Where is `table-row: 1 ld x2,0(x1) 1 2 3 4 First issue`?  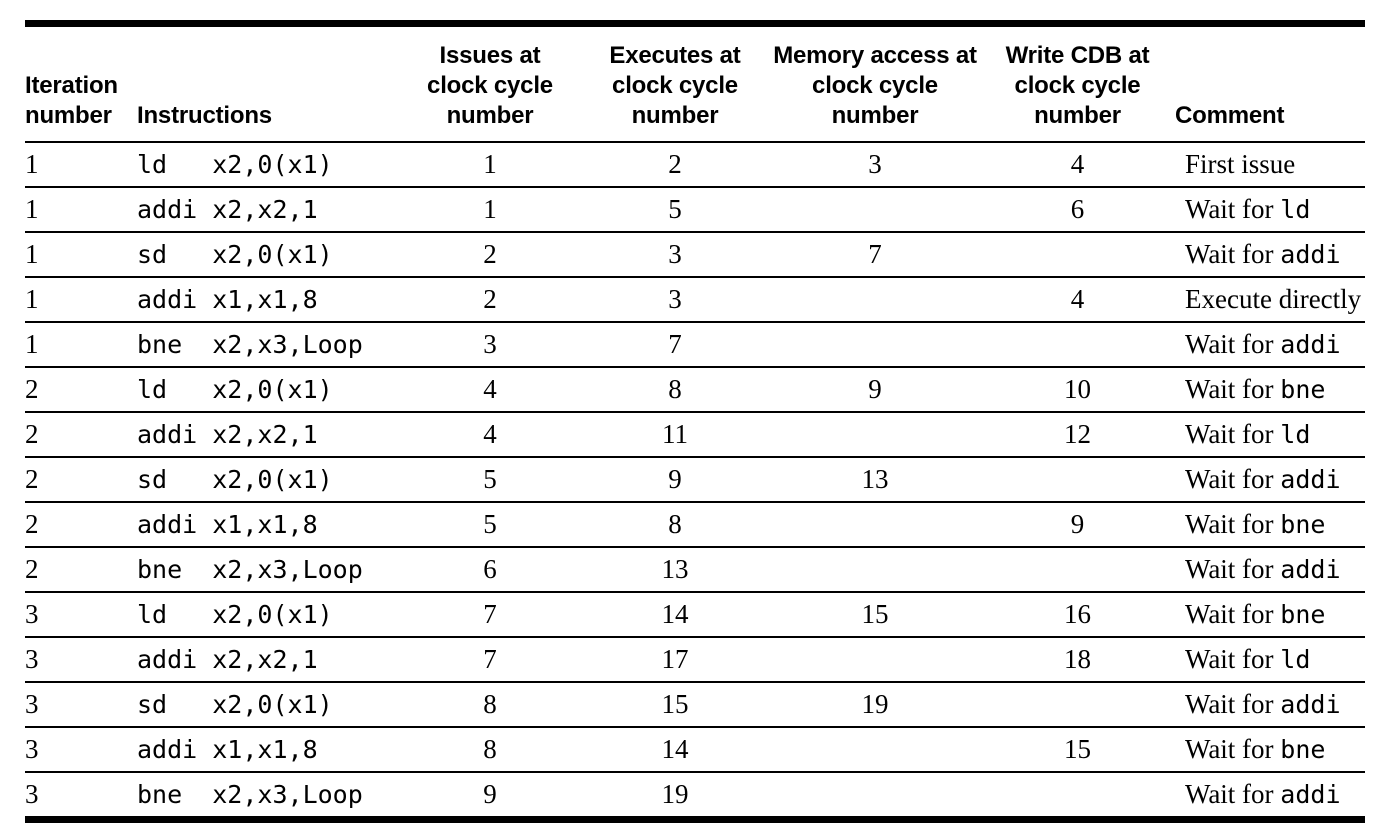 table-row: 1 ld x2,0(x1) 1 2 3 4 First issue is located at coordinates (695, 165).